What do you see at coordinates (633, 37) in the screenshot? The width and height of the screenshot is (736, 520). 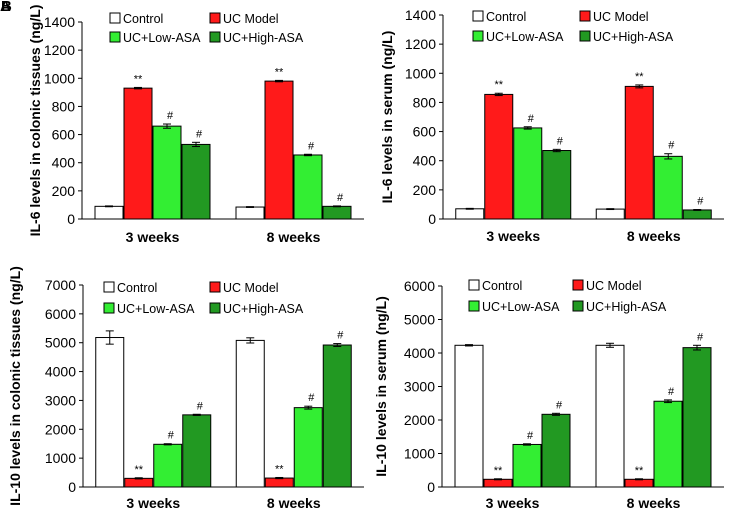 I see `panel-2-legend-label: UC+High-ASA` at bounding box center [633, 37].